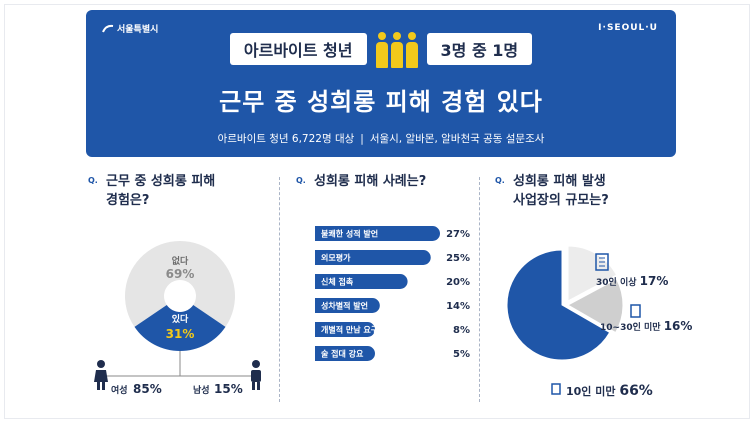  What do you see at coordinates (138, 30) in the screenshot?
I see `seoul-logo-text: 서울특별시` at bounding box center [138, 30].